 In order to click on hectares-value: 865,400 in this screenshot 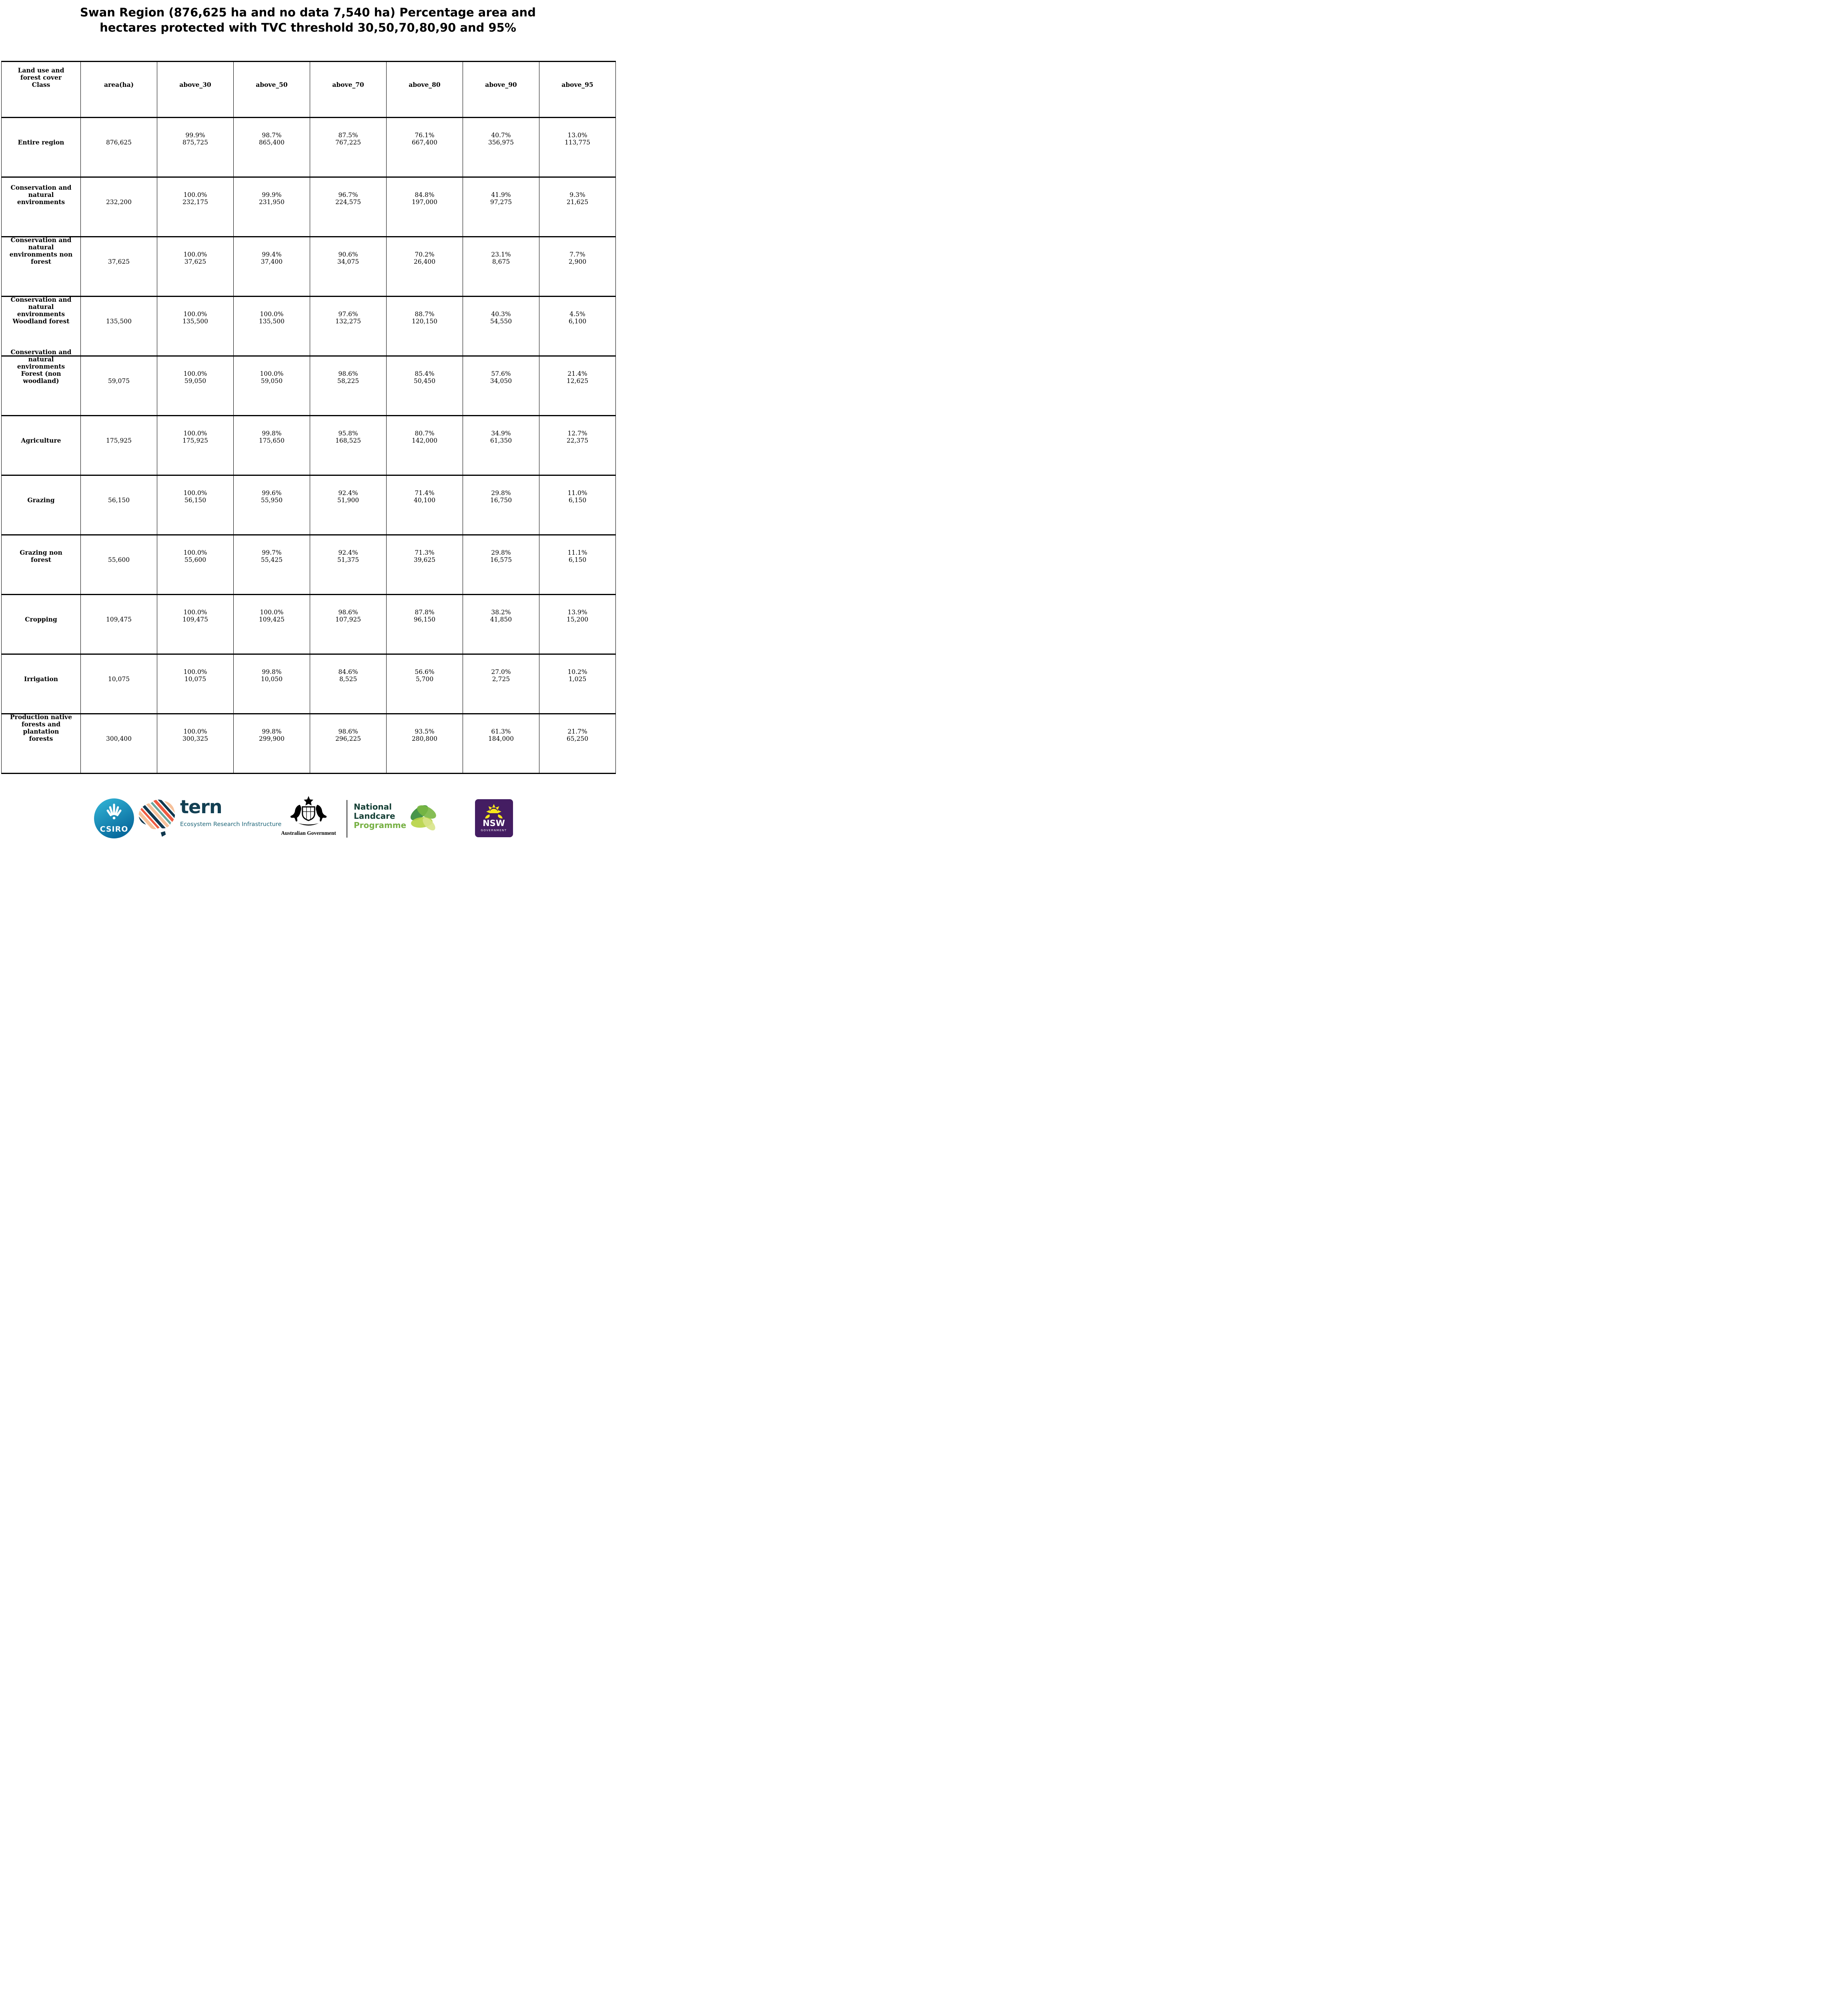, I will do `click(272, 142)`.